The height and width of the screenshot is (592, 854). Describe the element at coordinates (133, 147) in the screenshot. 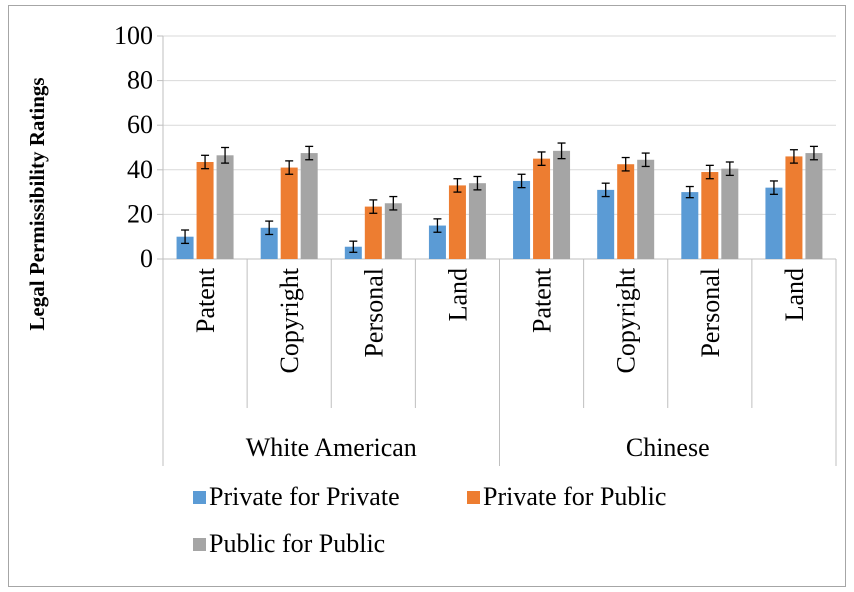

I see `y-tick-labels: 0 20 40 60 80 100` at that location.